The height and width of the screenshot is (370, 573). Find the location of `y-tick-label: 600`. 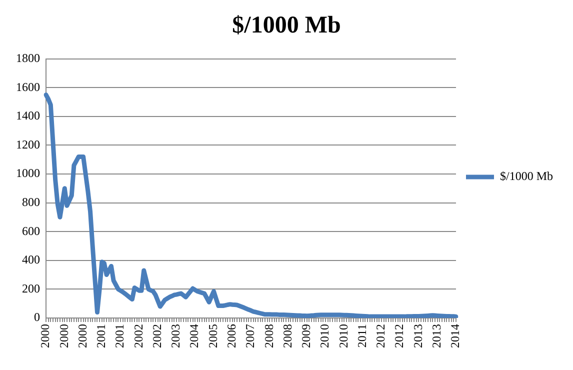

y-tick-label: 600 is located at coordinates (31, 231).